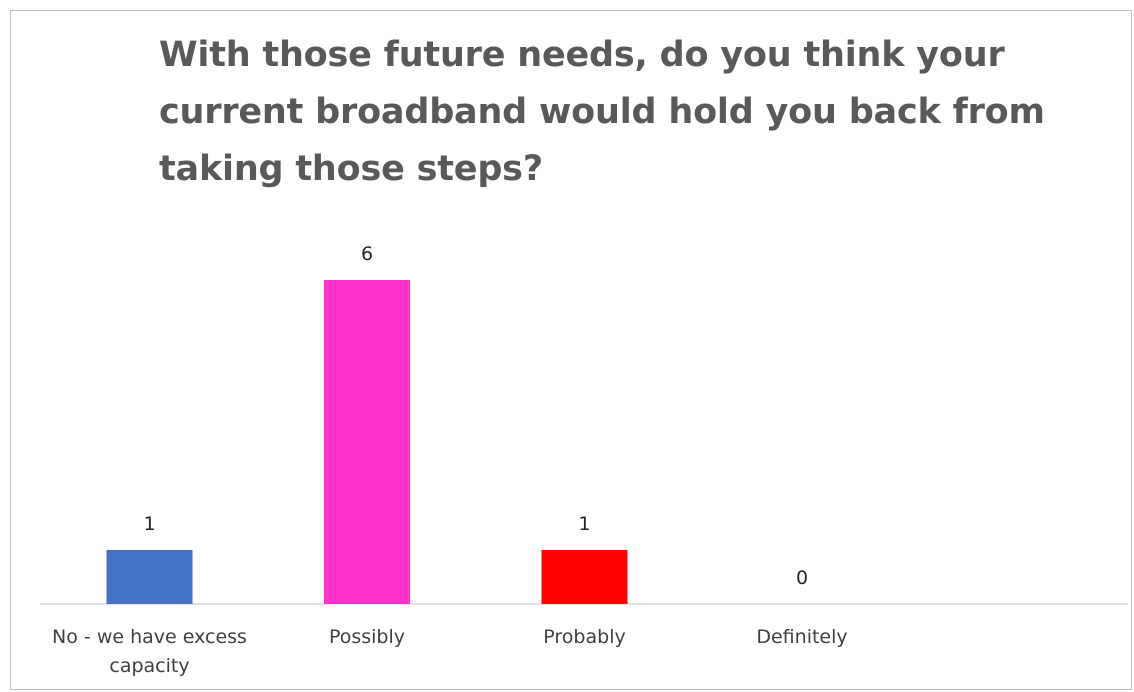 This screenshot has height=692, width=1134. Describe the element at coordinates (149, 524) in the screenshot. I see `data-label-1: 1` at that location.